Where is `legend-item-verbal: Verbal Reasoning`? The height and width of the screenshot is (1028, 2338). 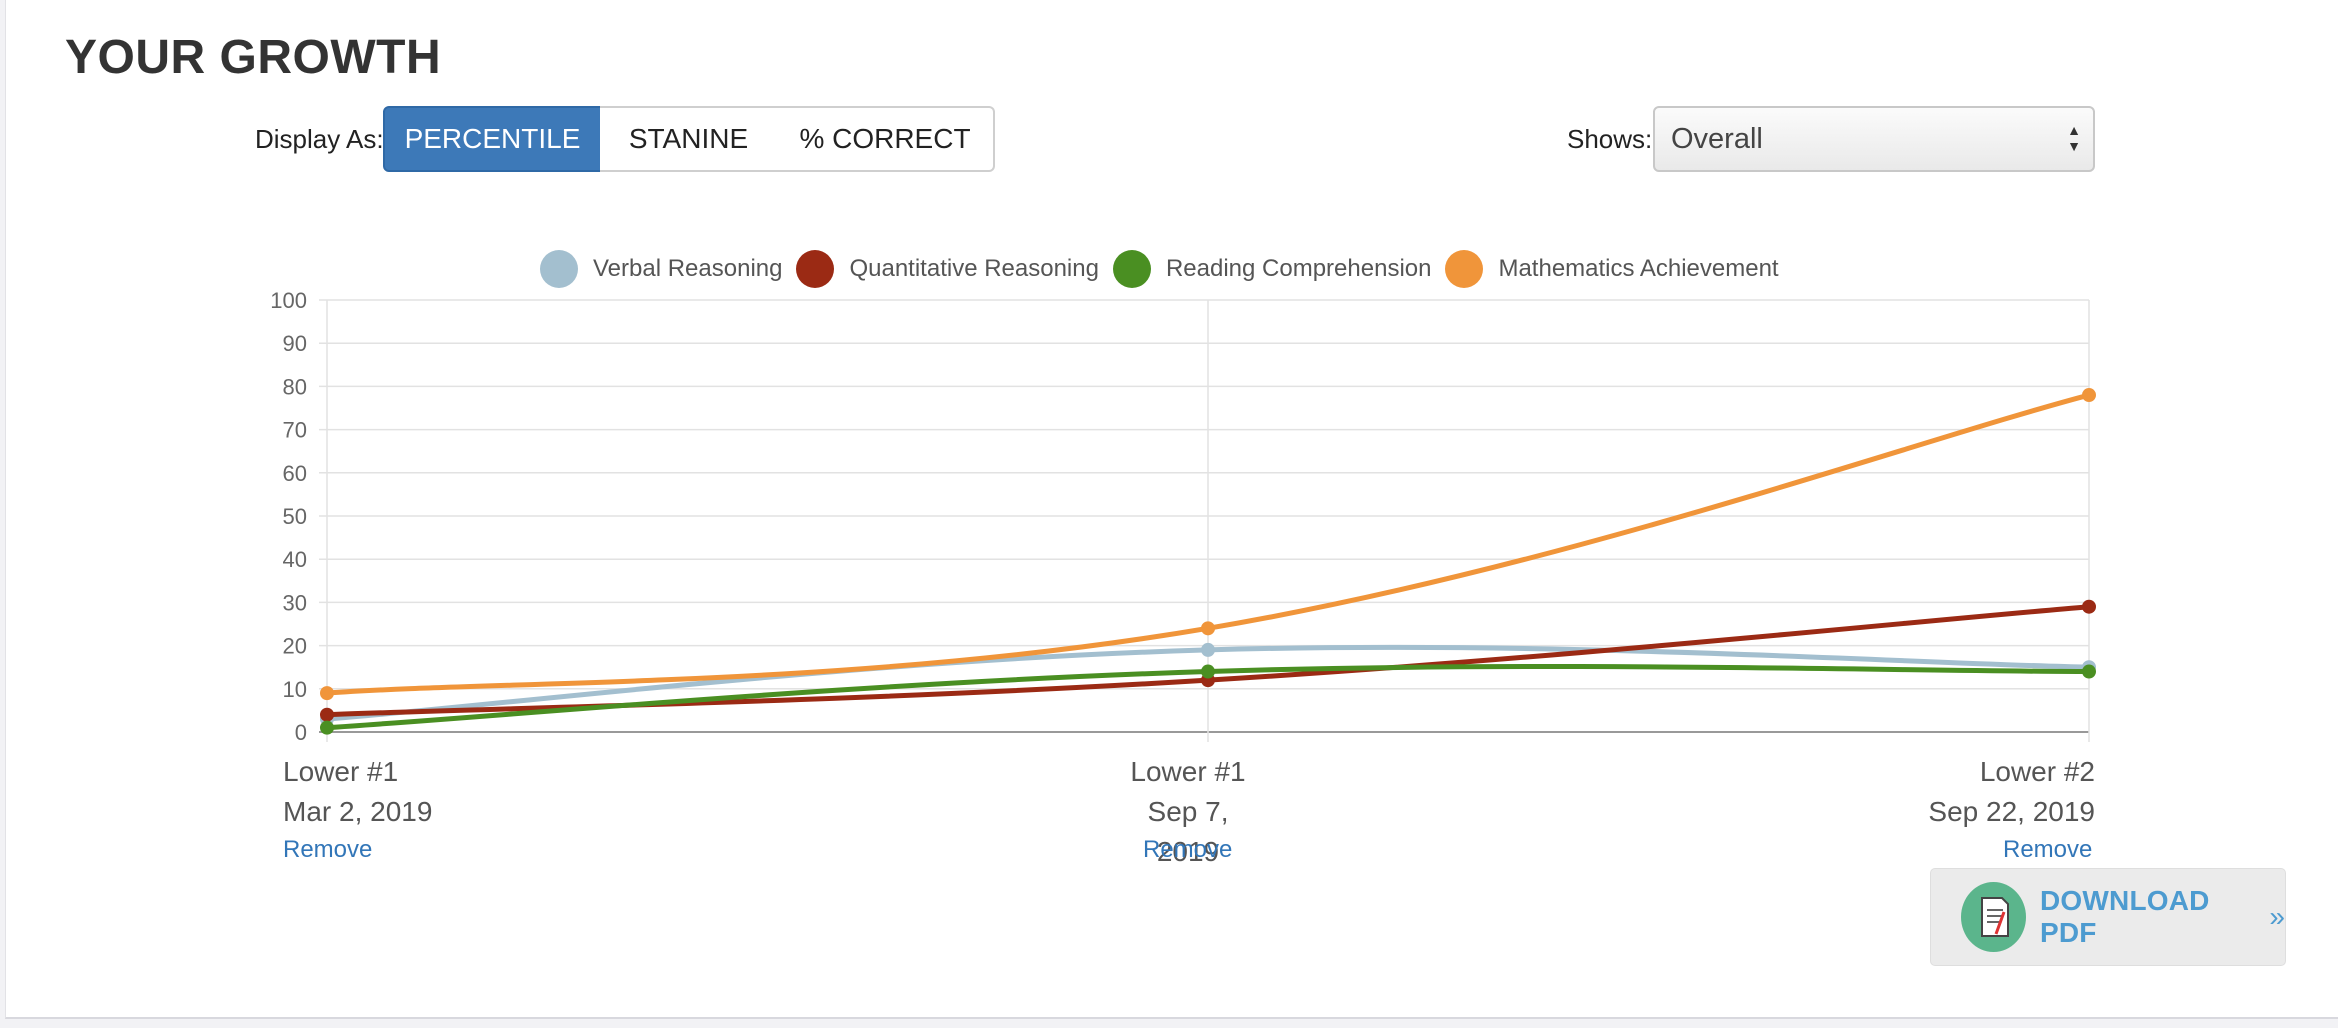 legend-item-verbal: Verbal Reasoning is located at coordinates (661, 269).